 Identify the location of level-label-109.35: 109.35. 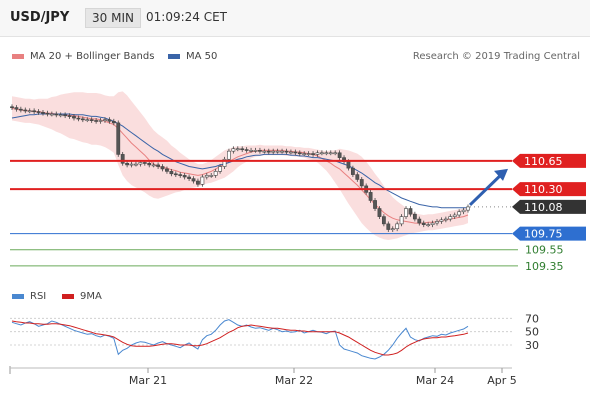
(544, 266).